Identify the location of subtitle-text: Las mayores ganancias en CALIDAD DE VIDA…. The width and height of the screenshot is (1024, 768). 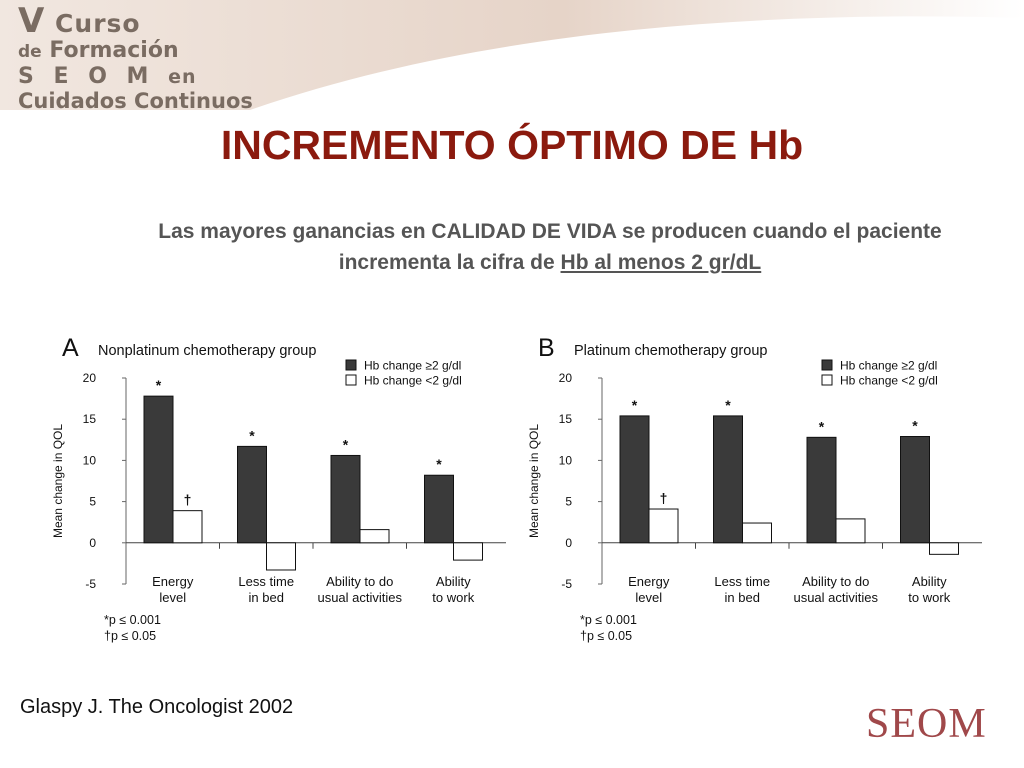
(550, 247).